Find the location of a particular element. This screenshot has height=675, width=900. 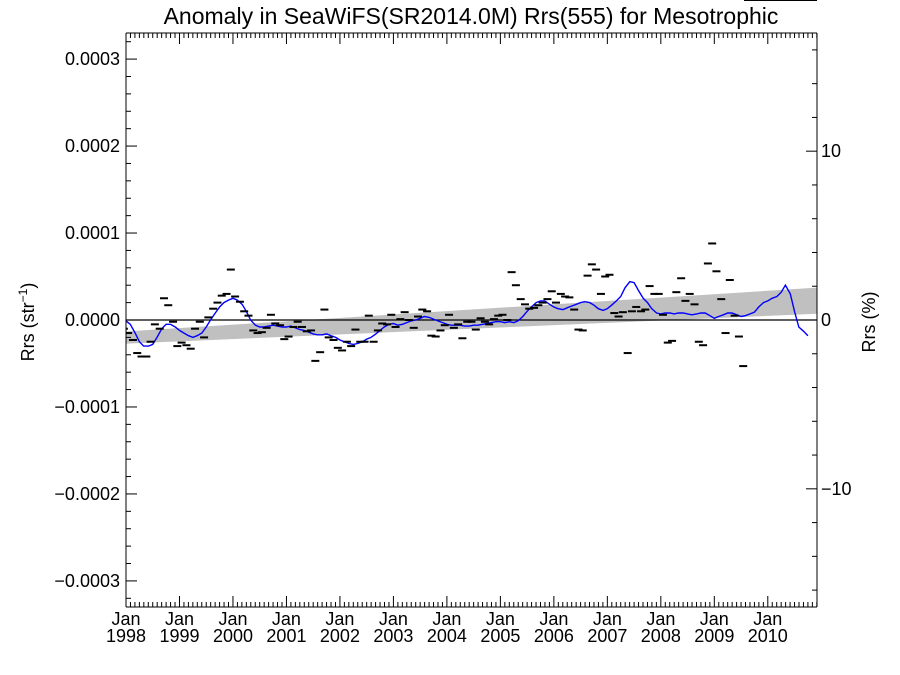

x-tick-label-year: 2001 is located at coordinates (286, 636).